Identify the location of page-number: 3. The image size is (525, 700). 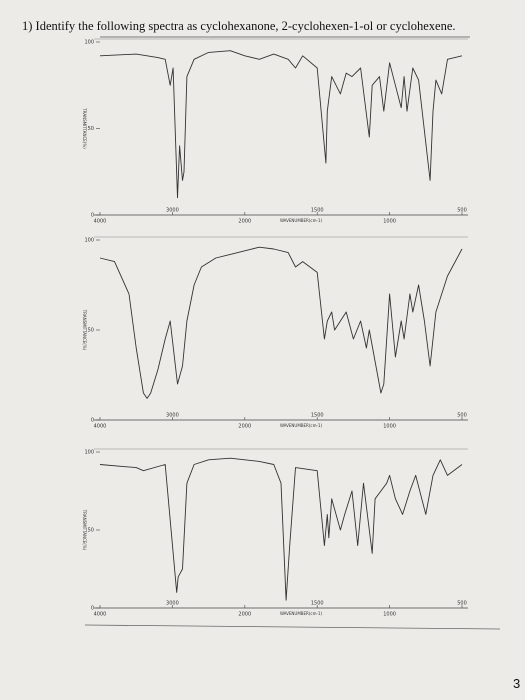
(516, 683).